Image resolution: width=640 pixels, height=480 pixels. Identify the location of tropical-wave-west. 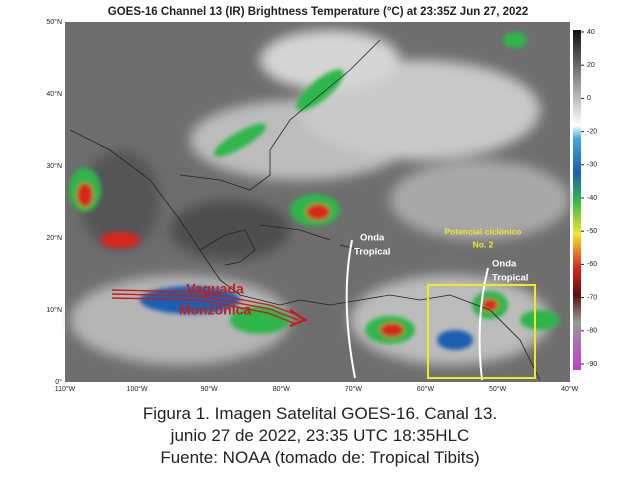
(350, 309).